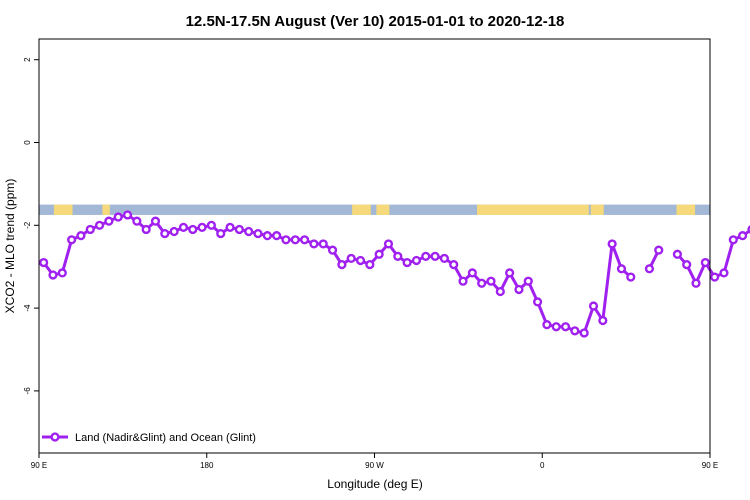  Describe the element at coordinates (27, 391) in the screenshot. I see `y-tick-label: -6` at that location.